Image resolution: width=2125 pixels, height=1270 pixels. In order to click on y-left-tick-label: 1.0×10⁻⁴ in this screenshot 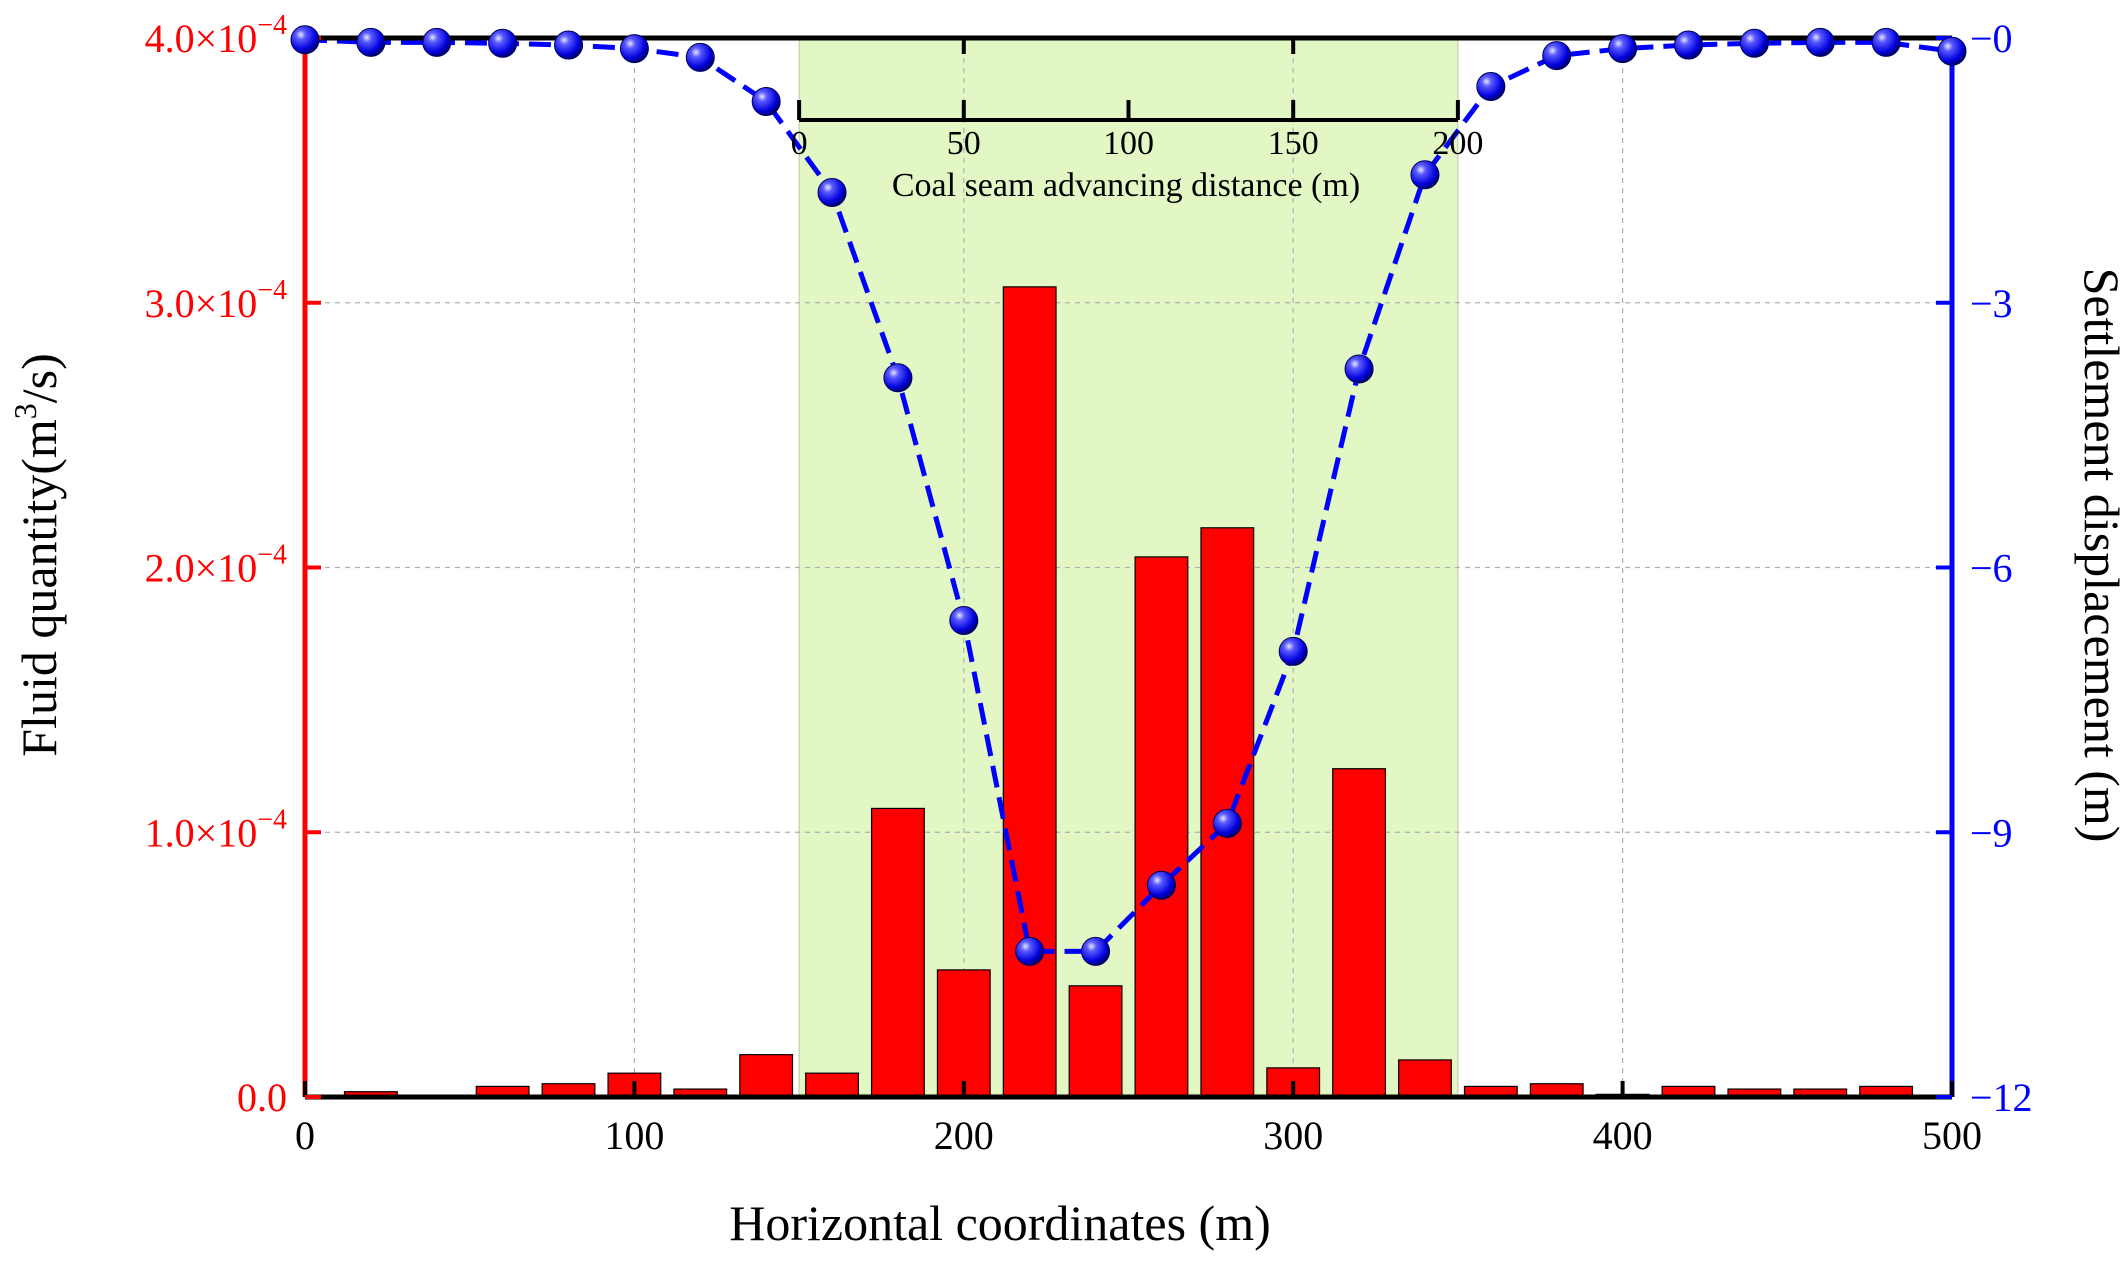, I will do `click(216, 829)`.